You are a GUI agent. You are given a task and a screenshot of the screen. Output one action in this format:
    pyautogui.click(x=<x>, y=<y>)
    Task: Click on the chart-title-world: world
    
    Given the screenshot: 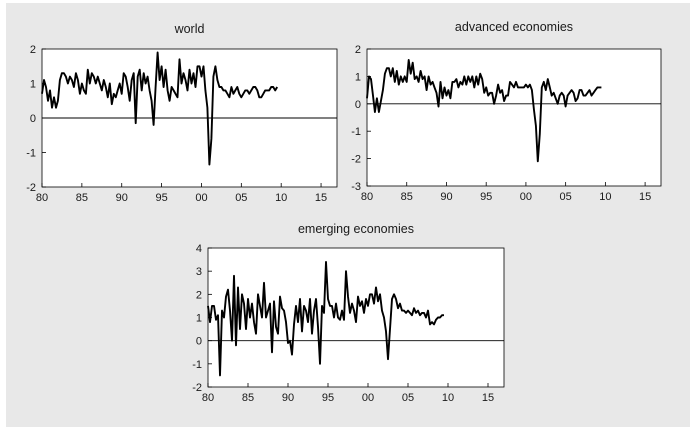 What is the action you would take?
    pyautogui.click(x=189, y=29)
    